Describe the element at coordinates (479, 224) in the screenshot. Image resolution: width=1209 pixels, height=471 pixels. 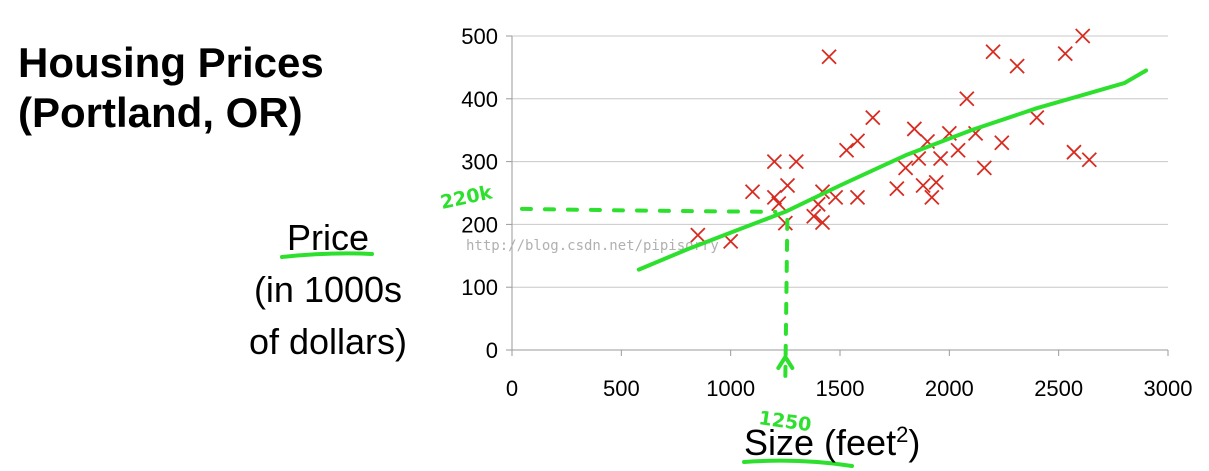
I see `y-tick-label: 200` at that location.